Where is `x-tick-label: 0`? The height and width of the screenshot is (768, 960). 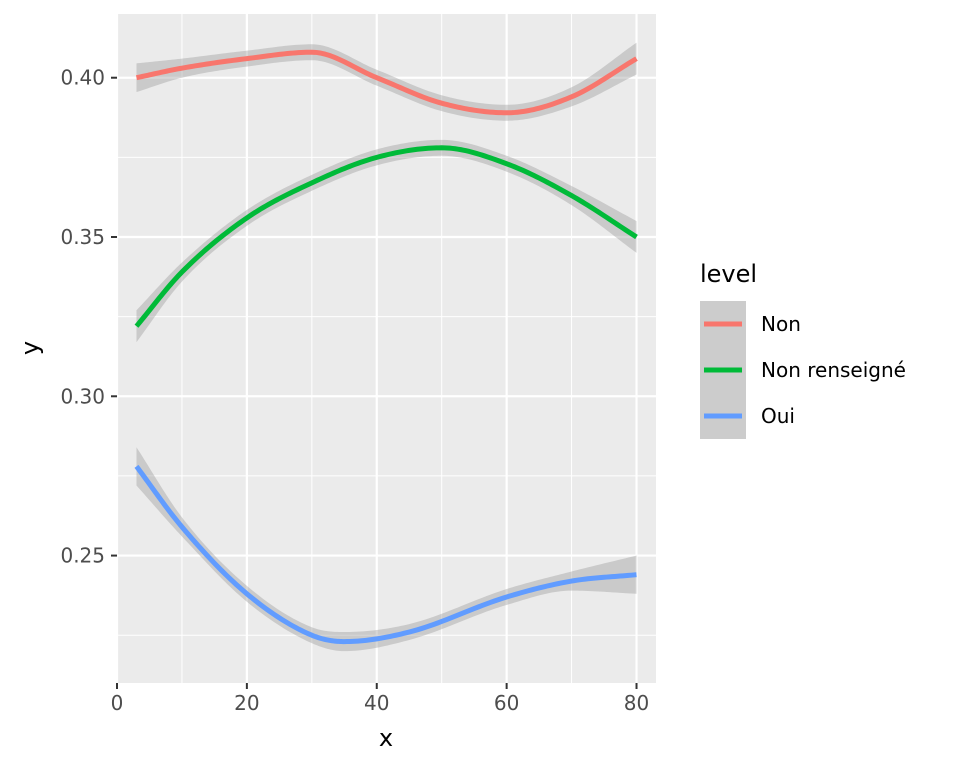 x-tick-label: 0 is located at coordinates (117, 703).